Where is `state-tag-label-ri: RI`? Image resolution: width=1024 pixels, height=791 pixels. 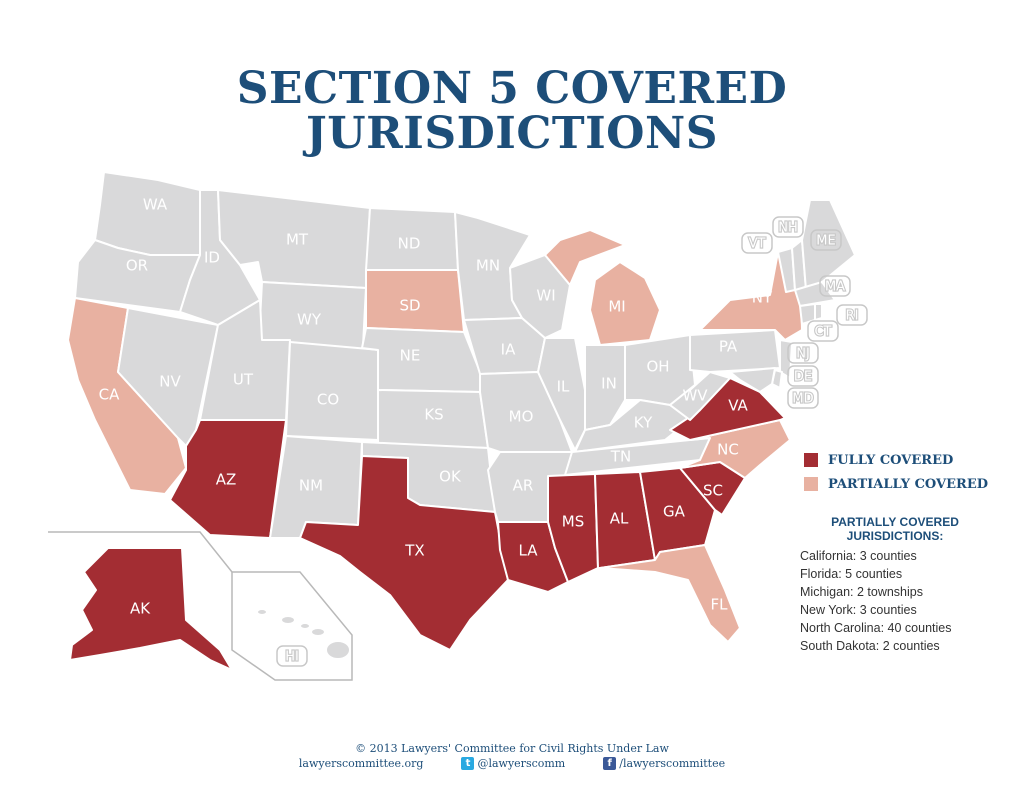 state-tag-label-ri: RI is located at coordinates (852, 316).